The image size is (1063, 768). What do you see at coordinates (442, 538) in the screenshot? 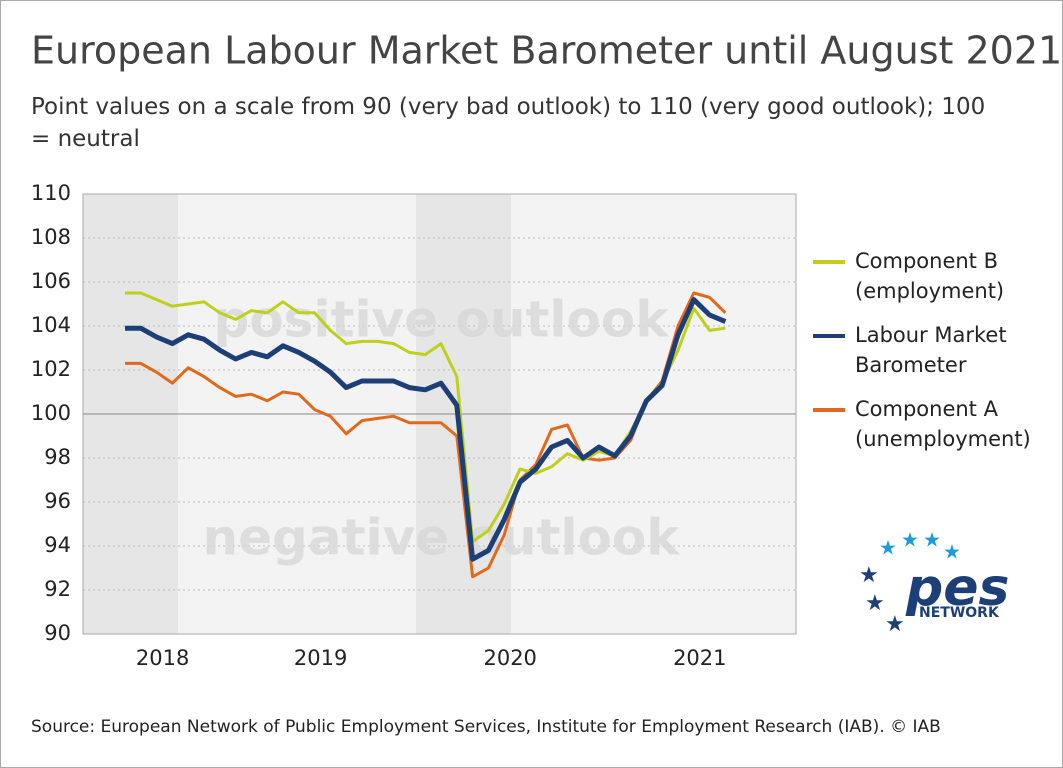
I see `annotation: negative outlook` at bounding box center [442, 538].